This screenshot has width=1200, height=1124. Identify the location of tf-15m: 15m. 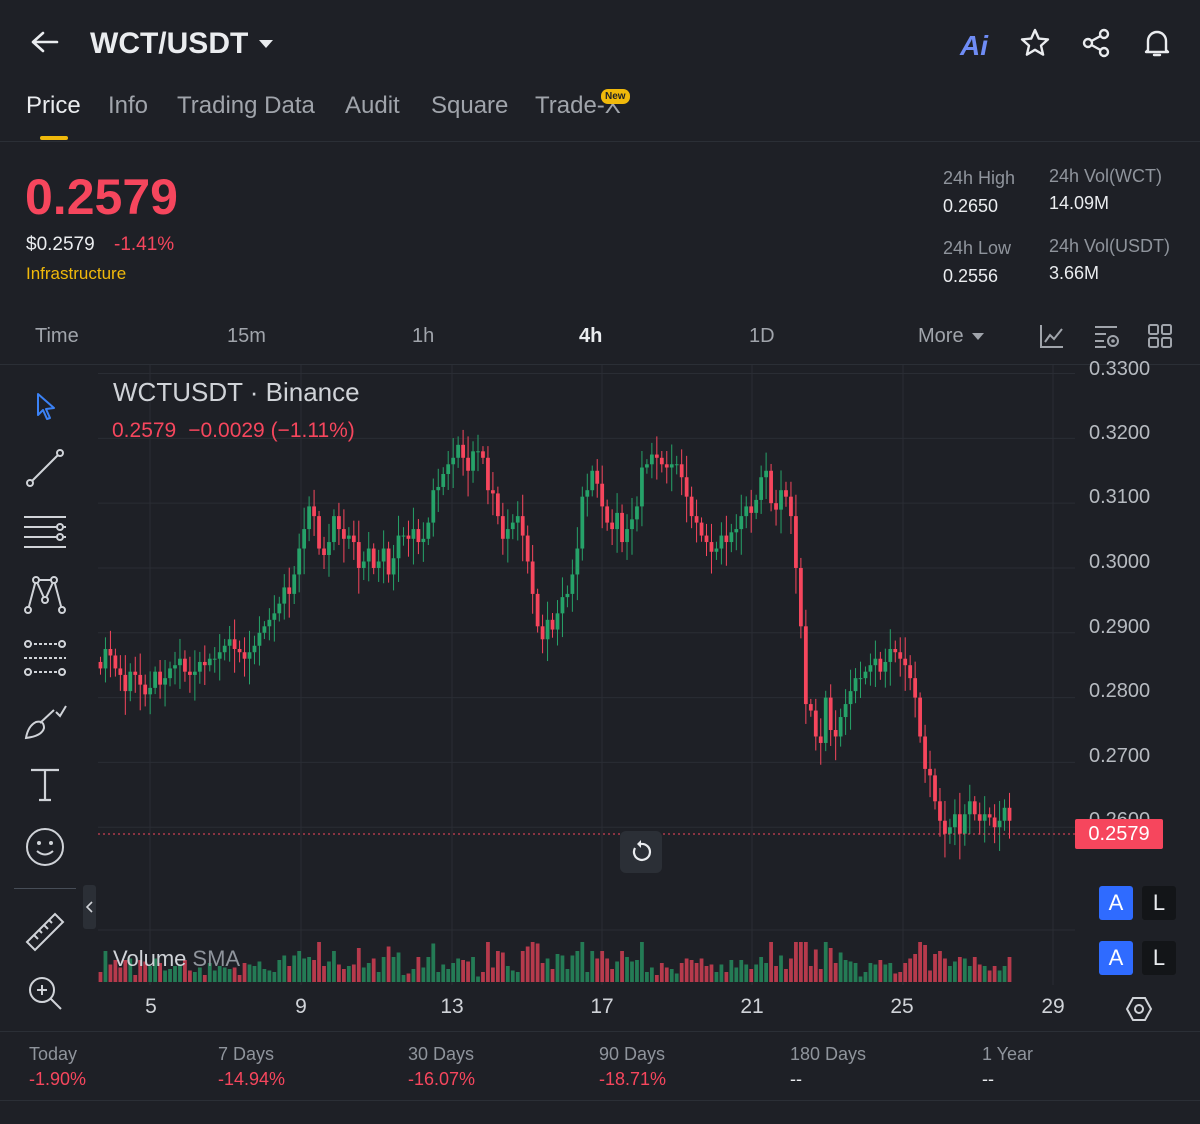
(246, 336).